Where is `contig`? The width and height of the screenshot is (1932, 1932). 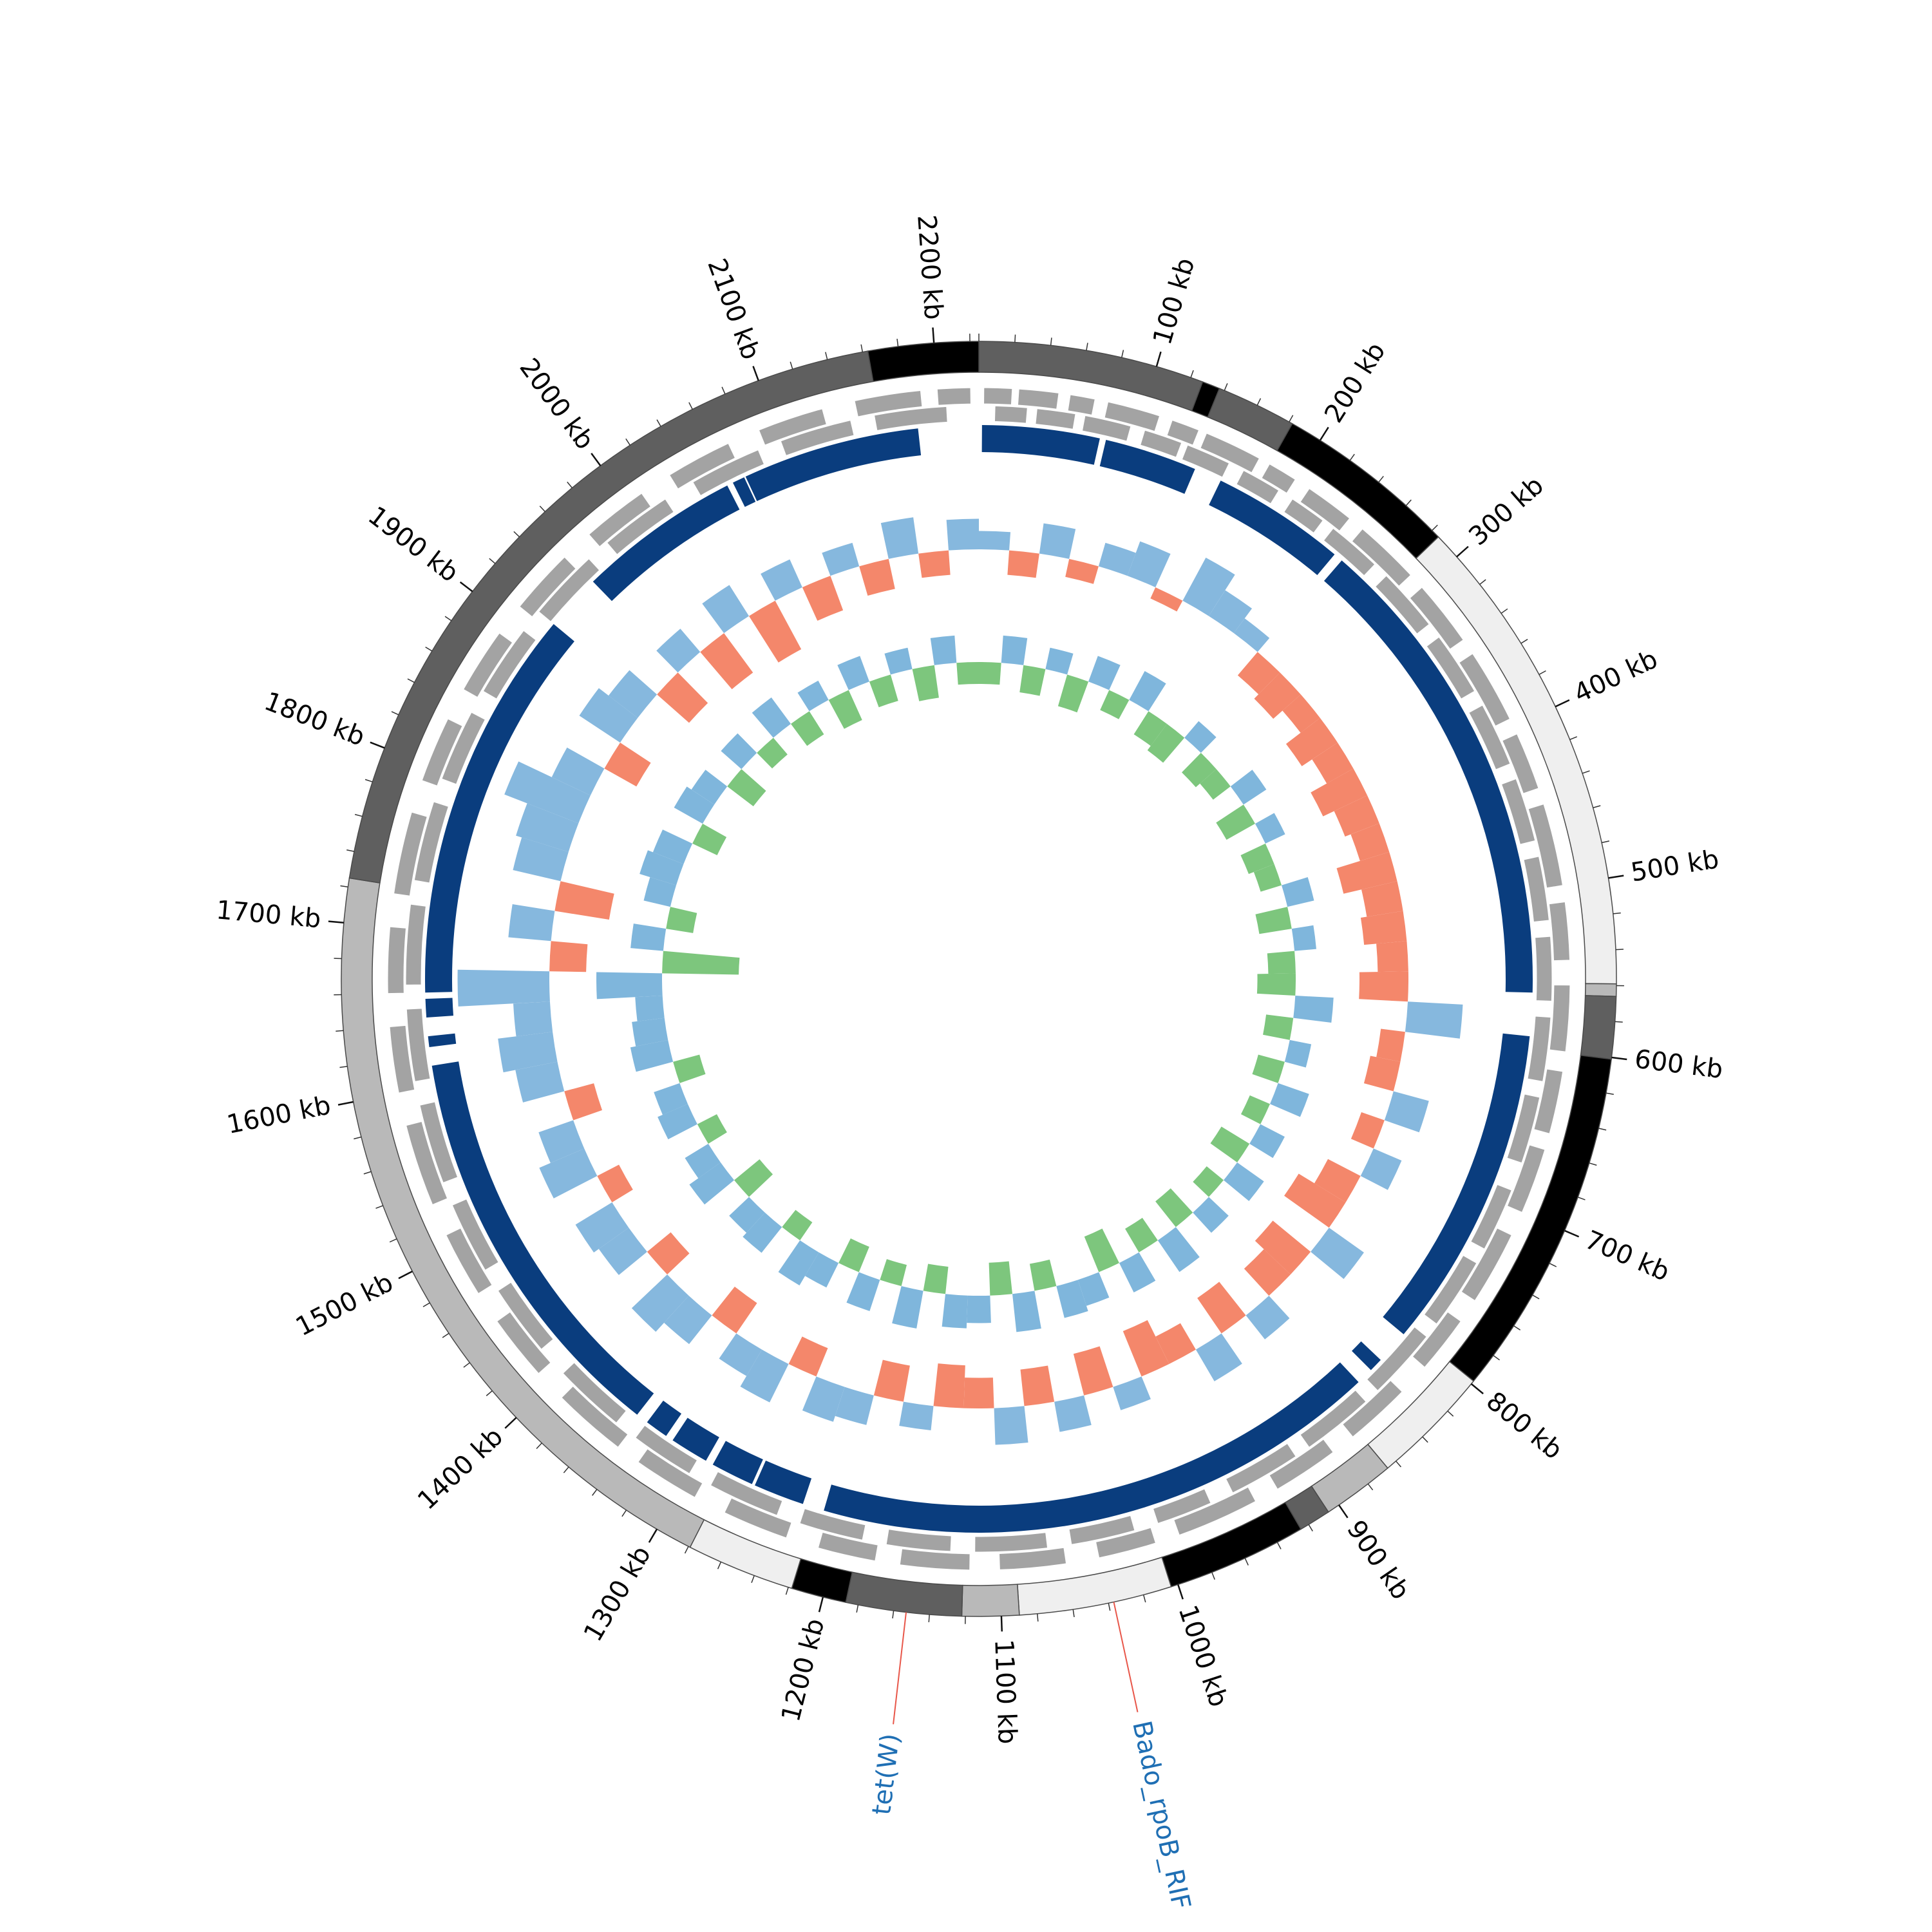 contig is located at coordinates (923, 362).